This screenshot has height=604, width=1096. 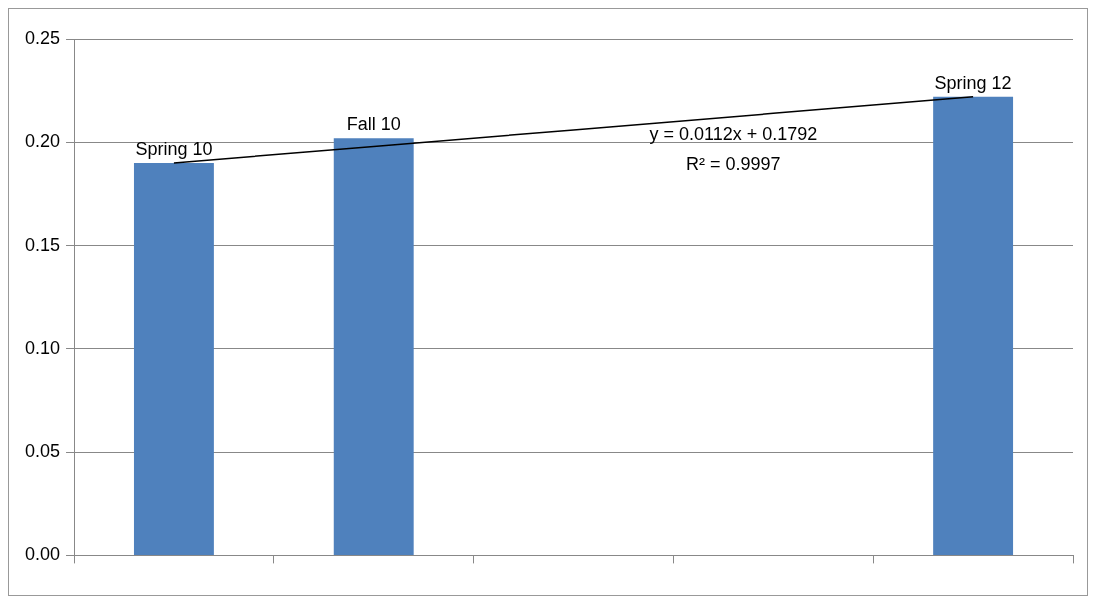 What do you see at coordinates (733, 133) in the screenshot?
I see `annotation: y = 0.0112x + 0.1792` at bounding box center [733, 133].